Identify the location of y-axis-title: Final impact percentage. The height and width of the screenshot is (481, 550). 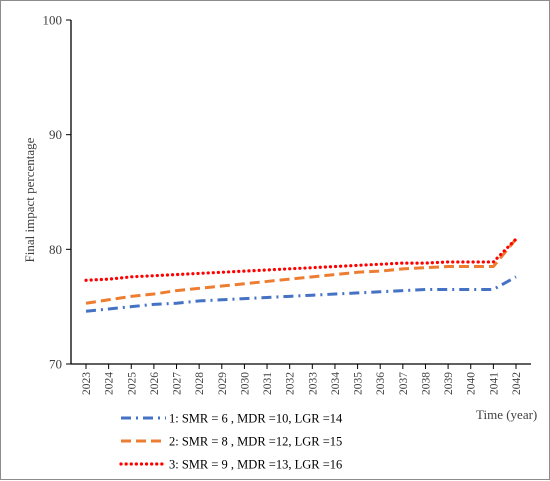
(29, 199).